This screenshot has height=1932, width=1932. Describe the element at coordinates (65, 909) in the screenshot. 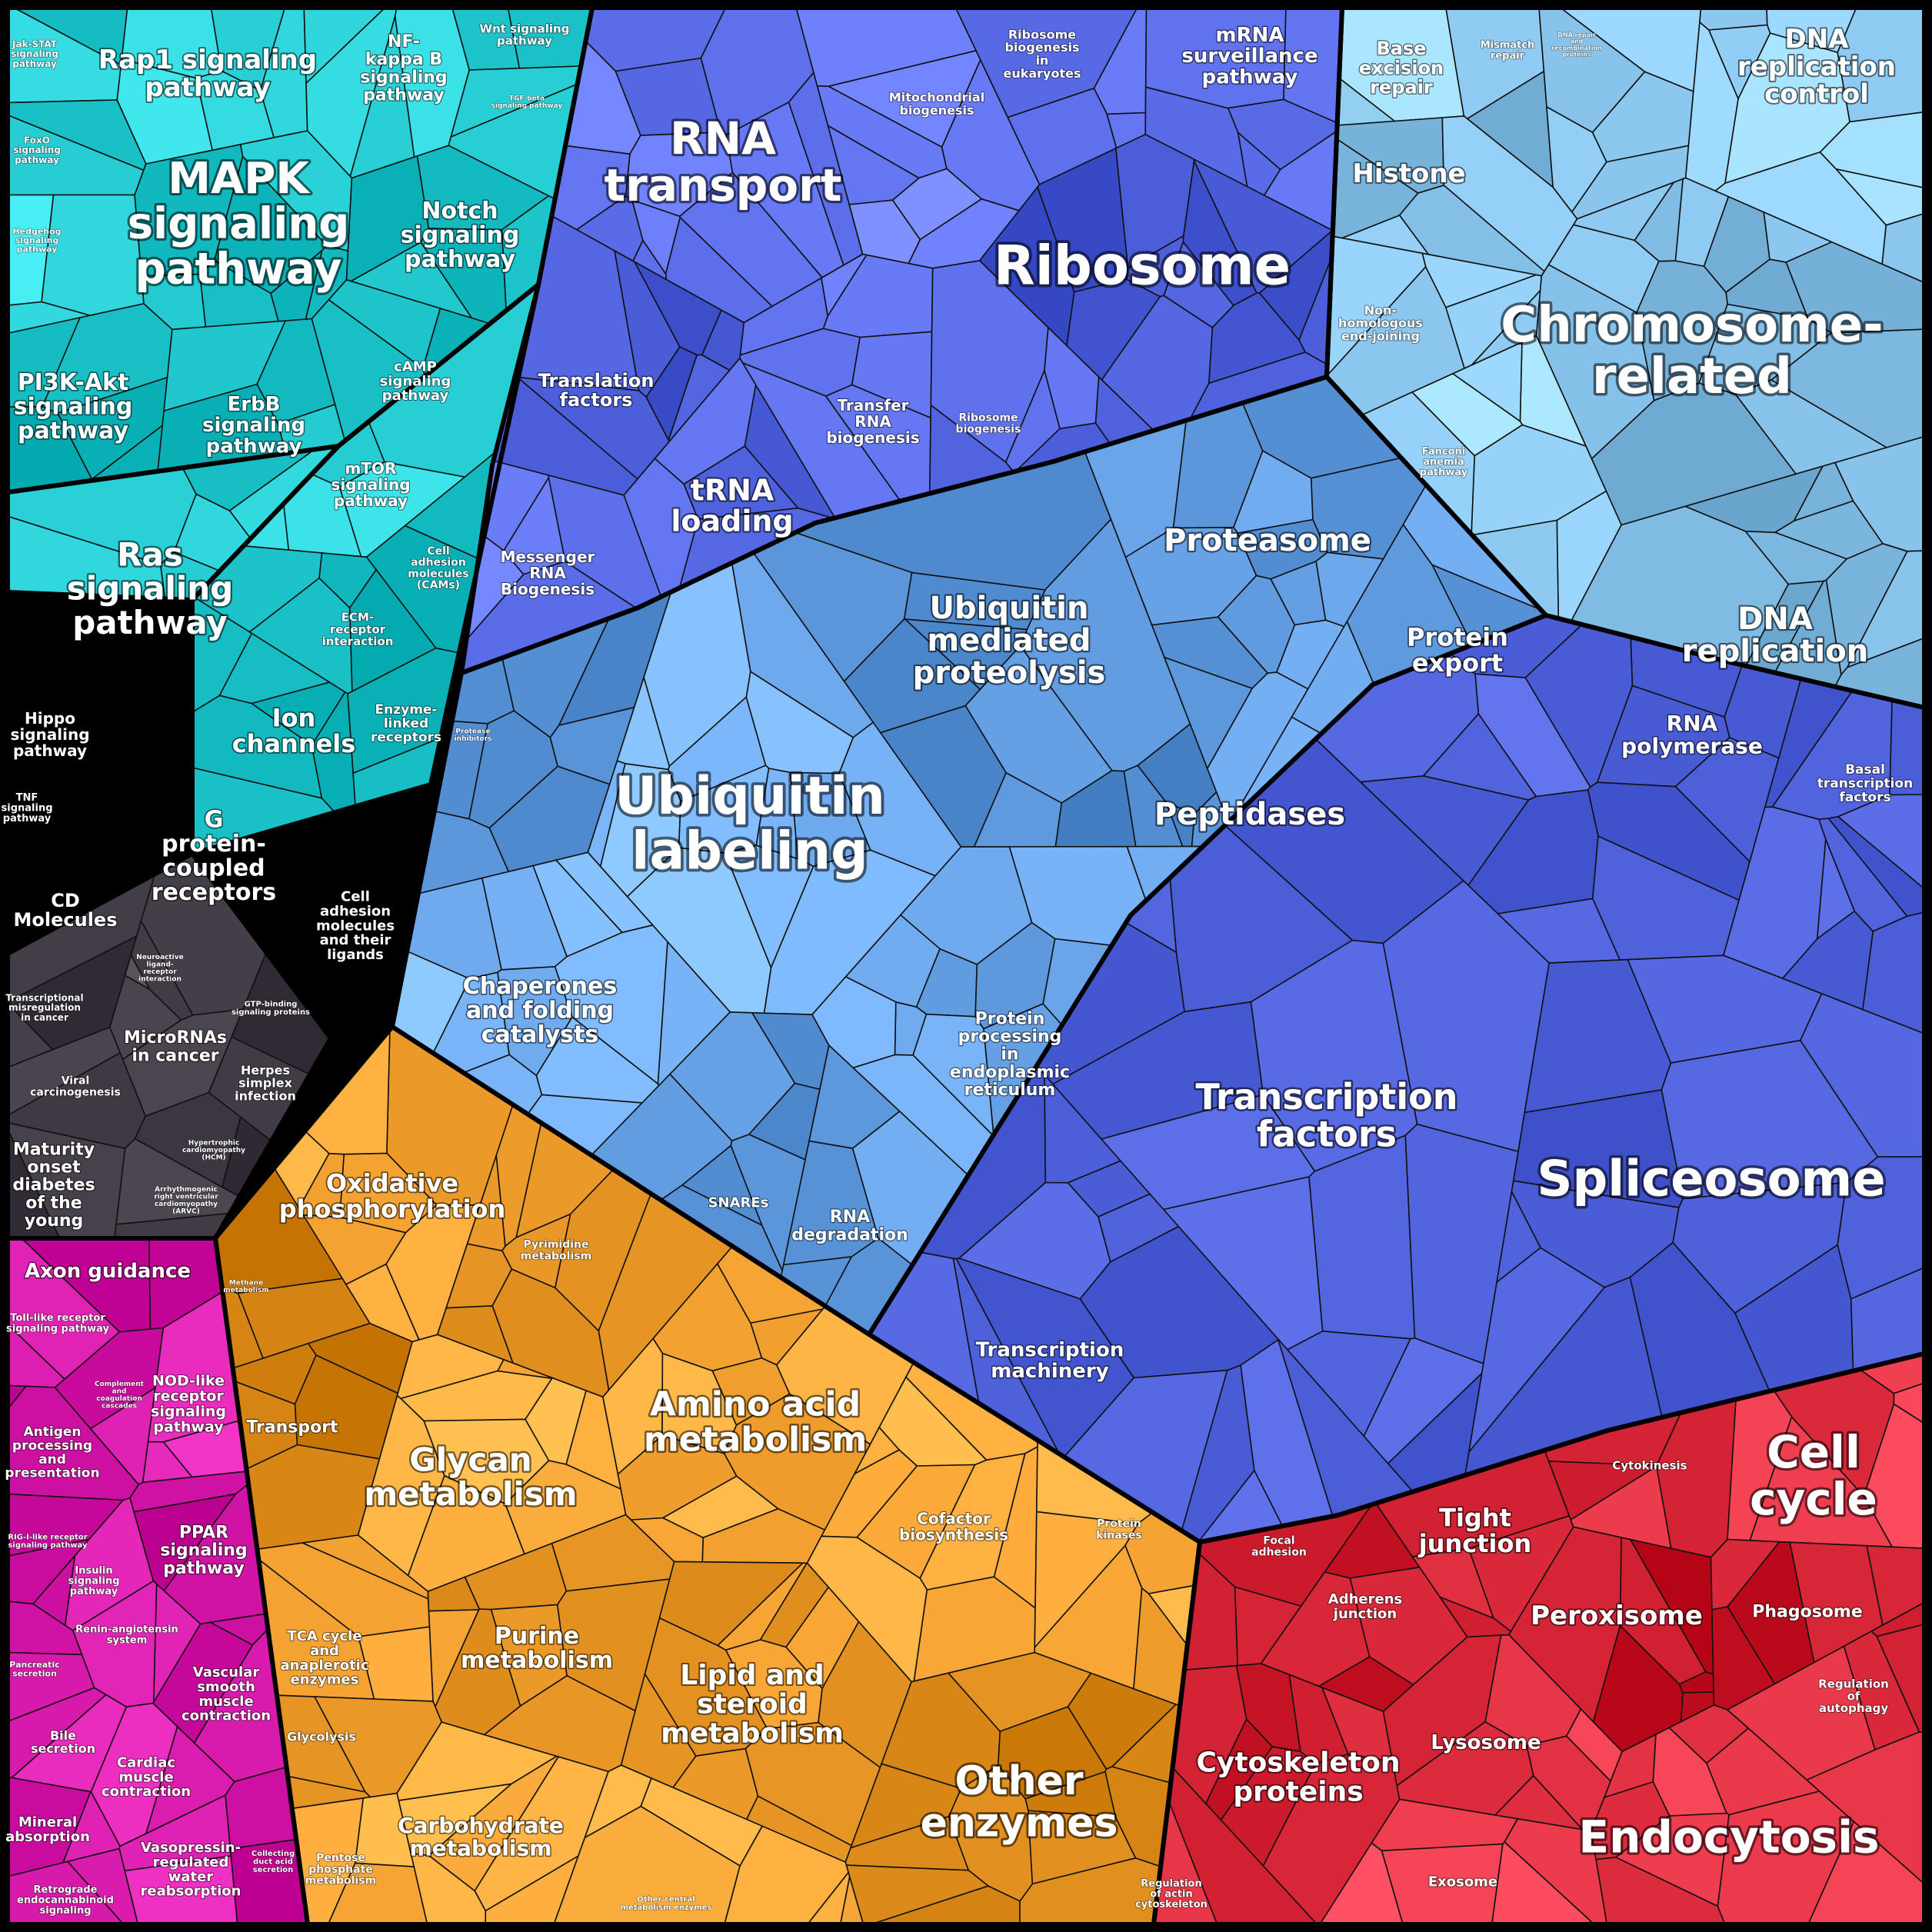

I see `pathway-label: CD Molecules` at that location.